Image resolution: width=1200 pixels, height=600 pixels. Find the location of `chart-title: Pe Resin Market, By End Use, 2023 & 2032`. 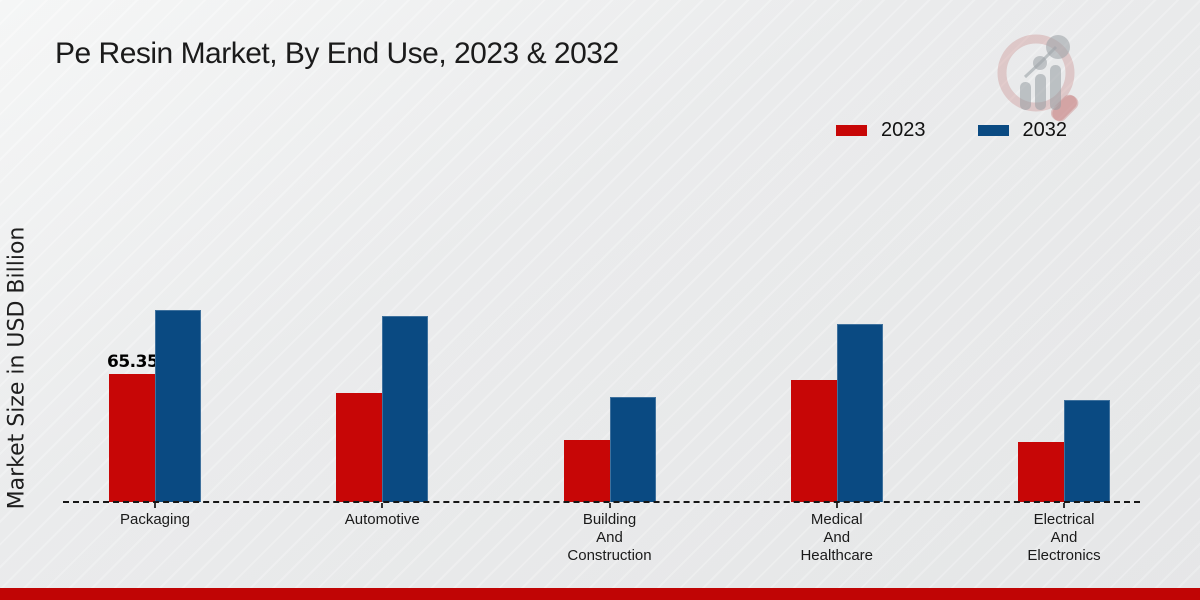

chart-title: Pe Resin Market, By End Use, 2023 & 2032 is located at coordinates (337, 53).